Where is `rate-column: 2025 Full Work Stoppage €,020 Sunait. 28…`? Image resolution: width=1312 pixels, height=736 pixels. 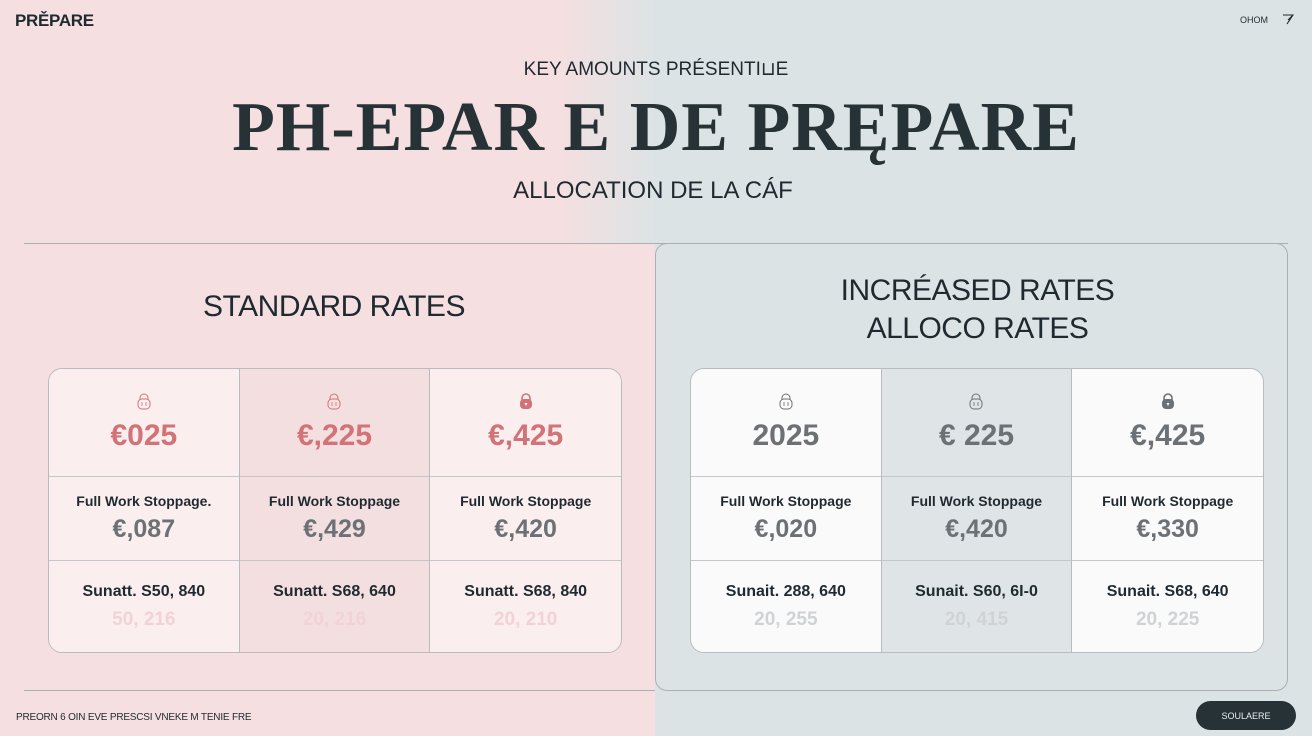
rate-column: 2025 Full Work Stoppage €,020 Sunait. 28… is located at coordinates (786, 510).